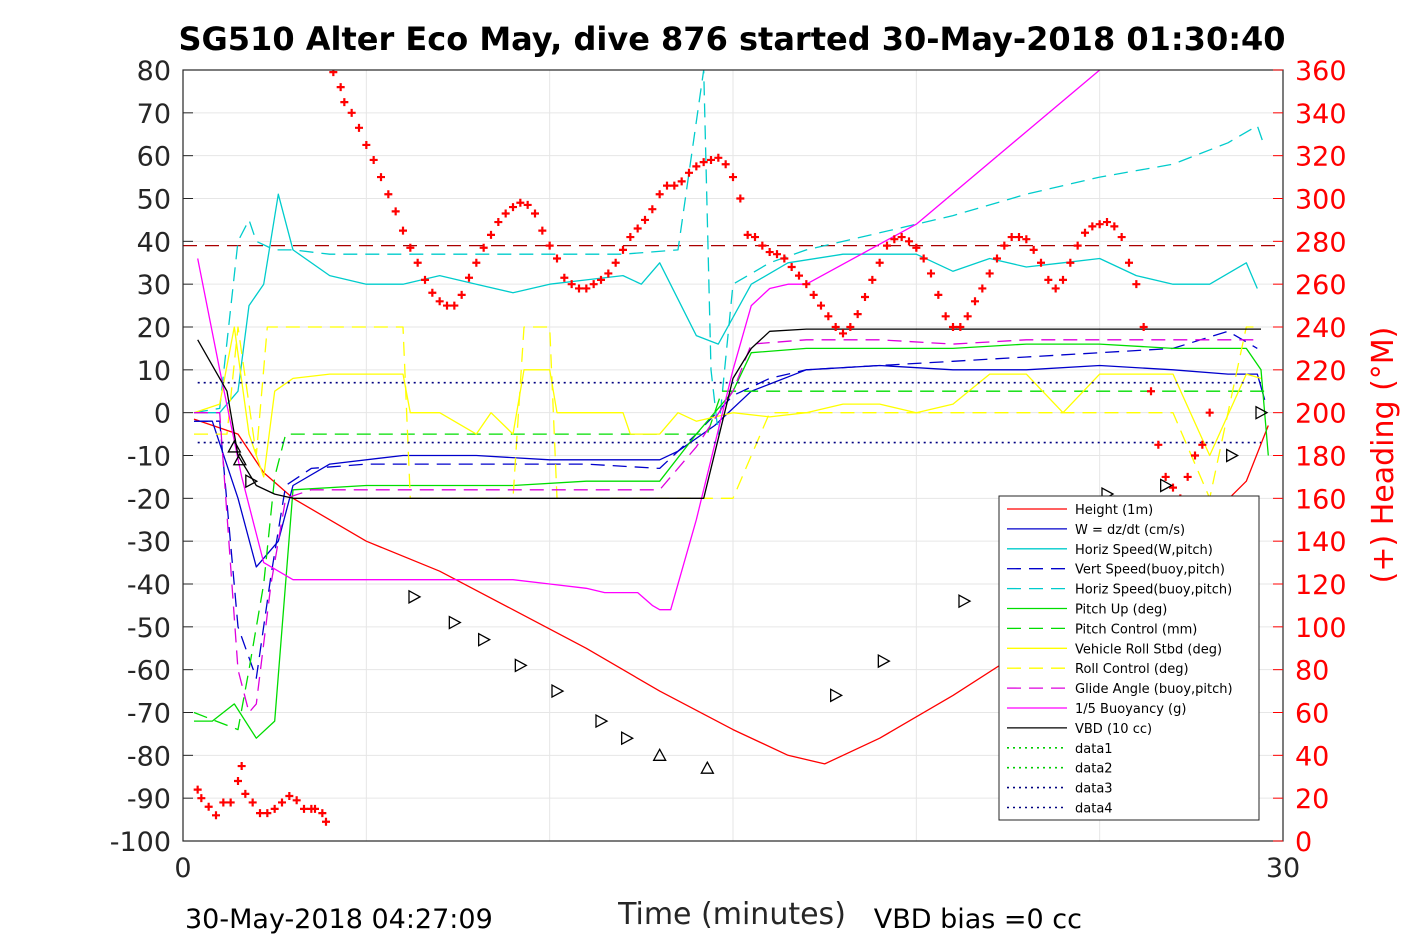 The image size is (1417, 945). I want to click on legend-label: data2, so click(1094, 769).